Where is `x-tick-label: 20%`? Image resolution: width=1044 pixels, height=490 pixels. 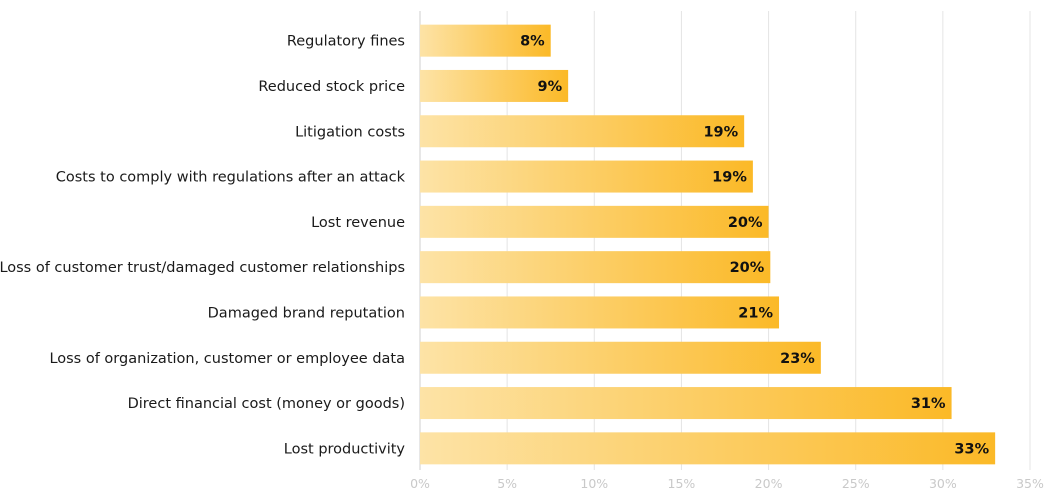 x-tick-label: 20% is located at coordinates (769, 483).